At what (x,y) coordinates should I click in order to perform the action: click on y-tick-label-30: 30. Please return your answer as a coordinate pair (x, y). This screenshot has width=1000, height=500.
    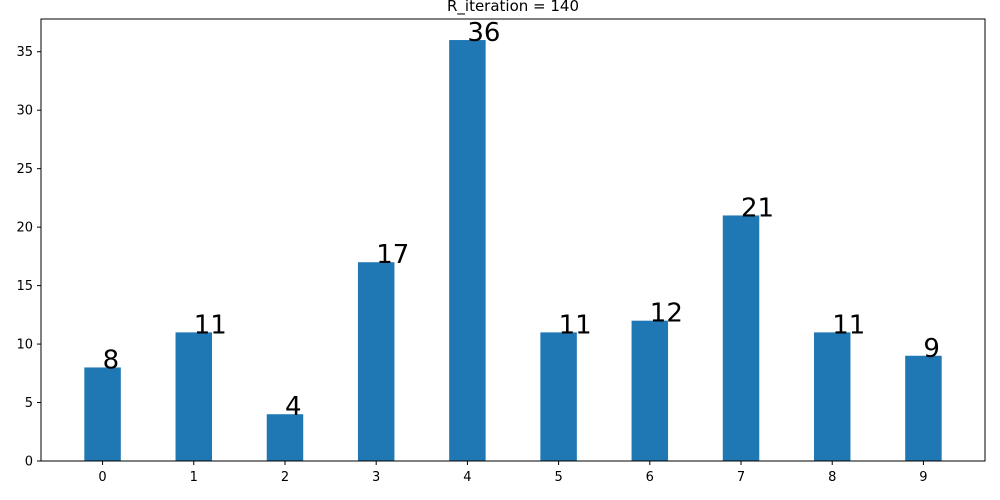
    Looking at the image, I should click on (24, 111).